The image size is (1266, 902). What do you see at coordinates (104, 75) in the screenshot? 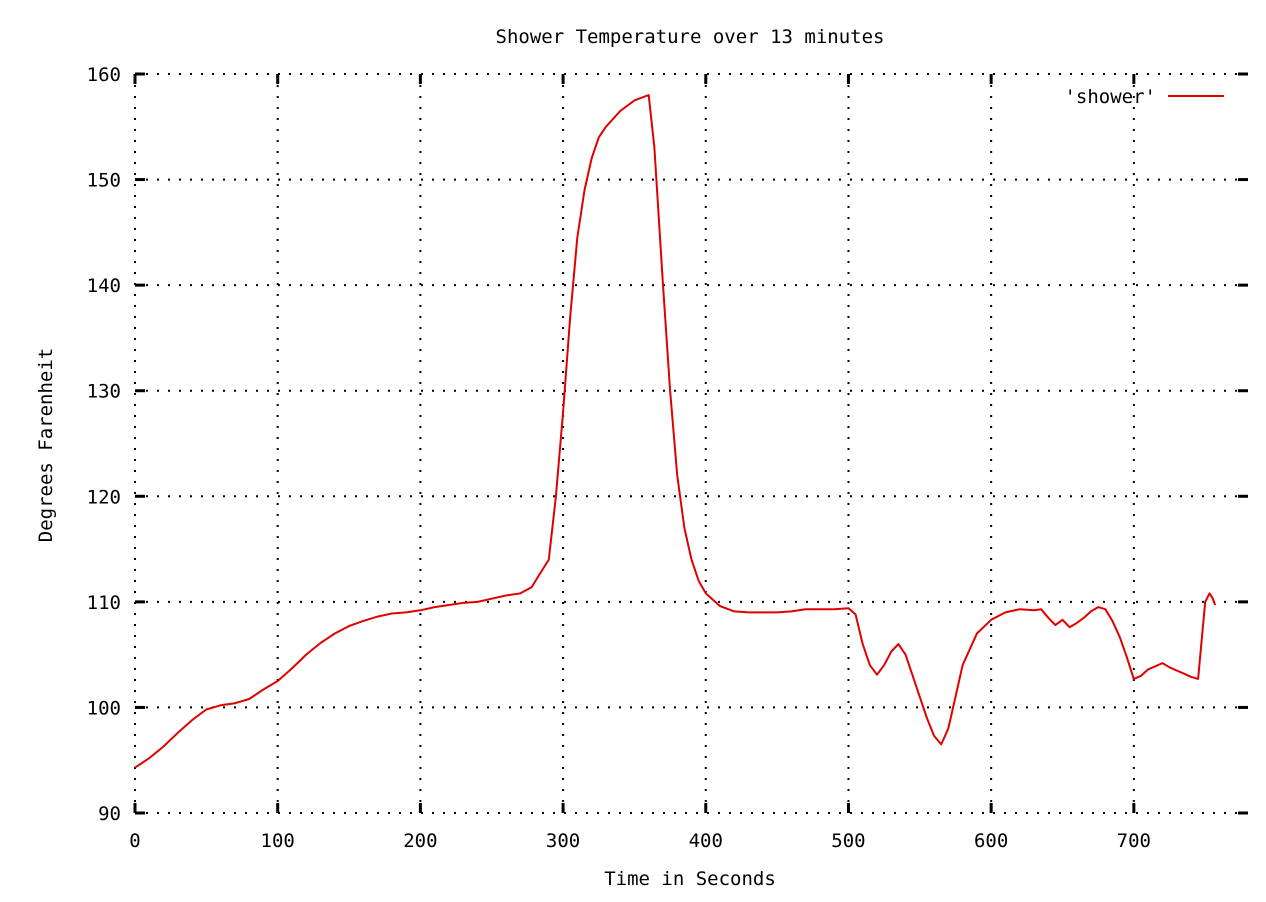
I see `tick-label-y: 160` at bounding box center [104, 75].